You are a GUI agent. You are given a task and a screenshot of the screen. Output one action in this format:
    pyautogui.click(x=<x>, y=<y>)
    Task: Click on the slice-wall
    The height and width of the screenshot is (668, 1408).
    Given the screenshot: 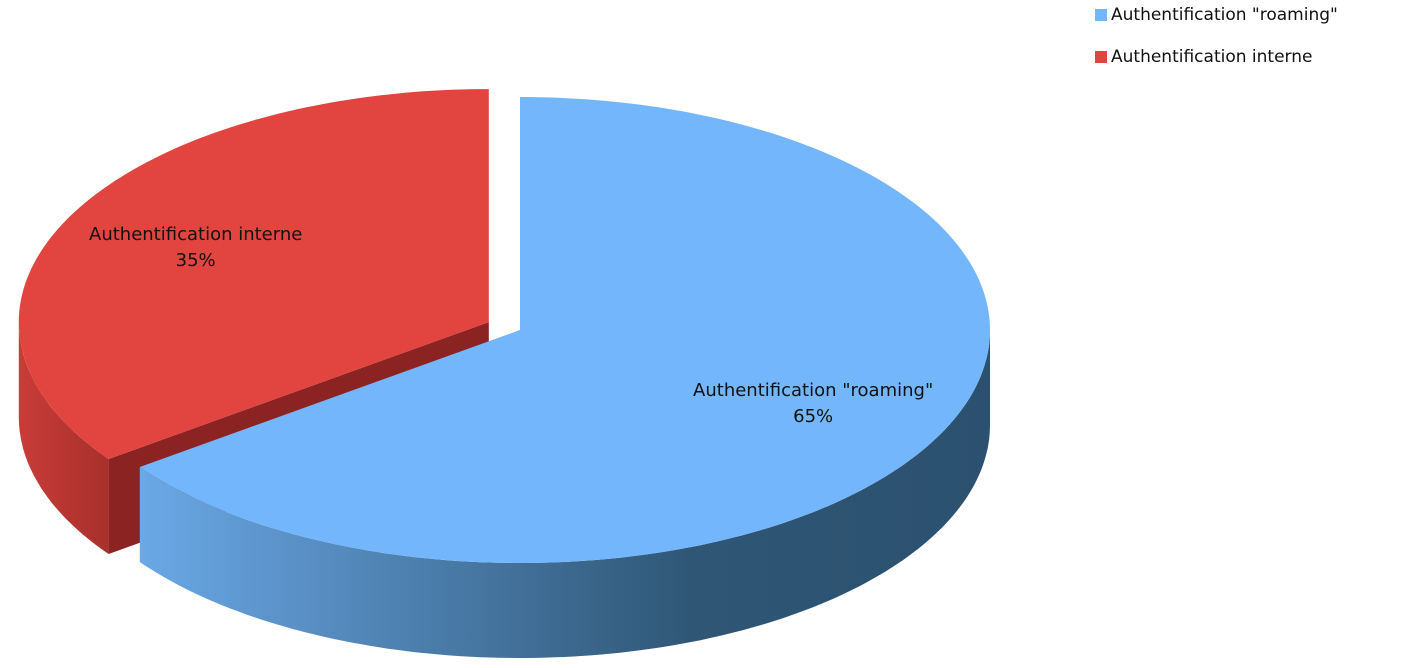 What is the action you would take?
    pyautogui.click(x=63, y=438)
    